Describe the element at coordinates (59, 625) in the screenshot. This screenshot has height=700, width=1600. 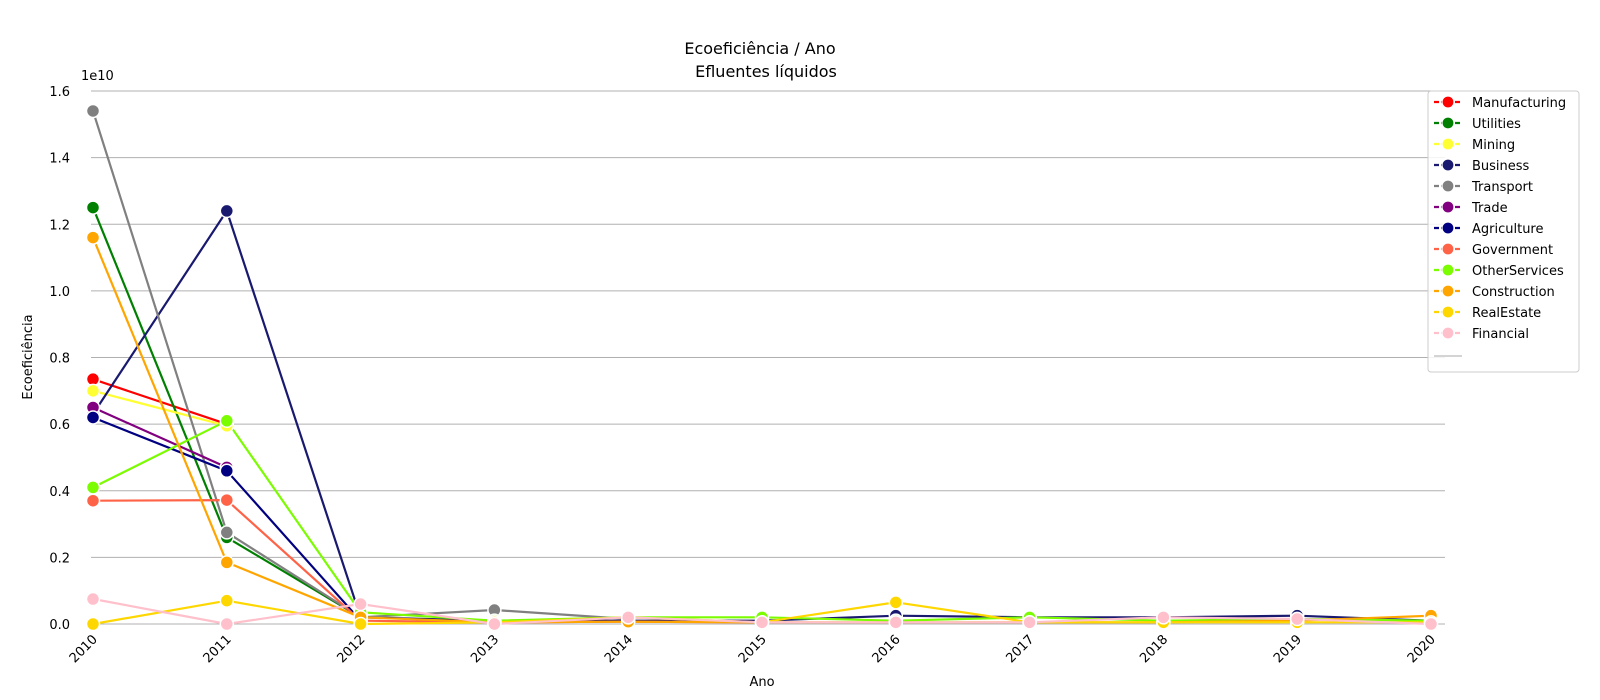
I see `y-tick-label-0: 0.0` at that location.